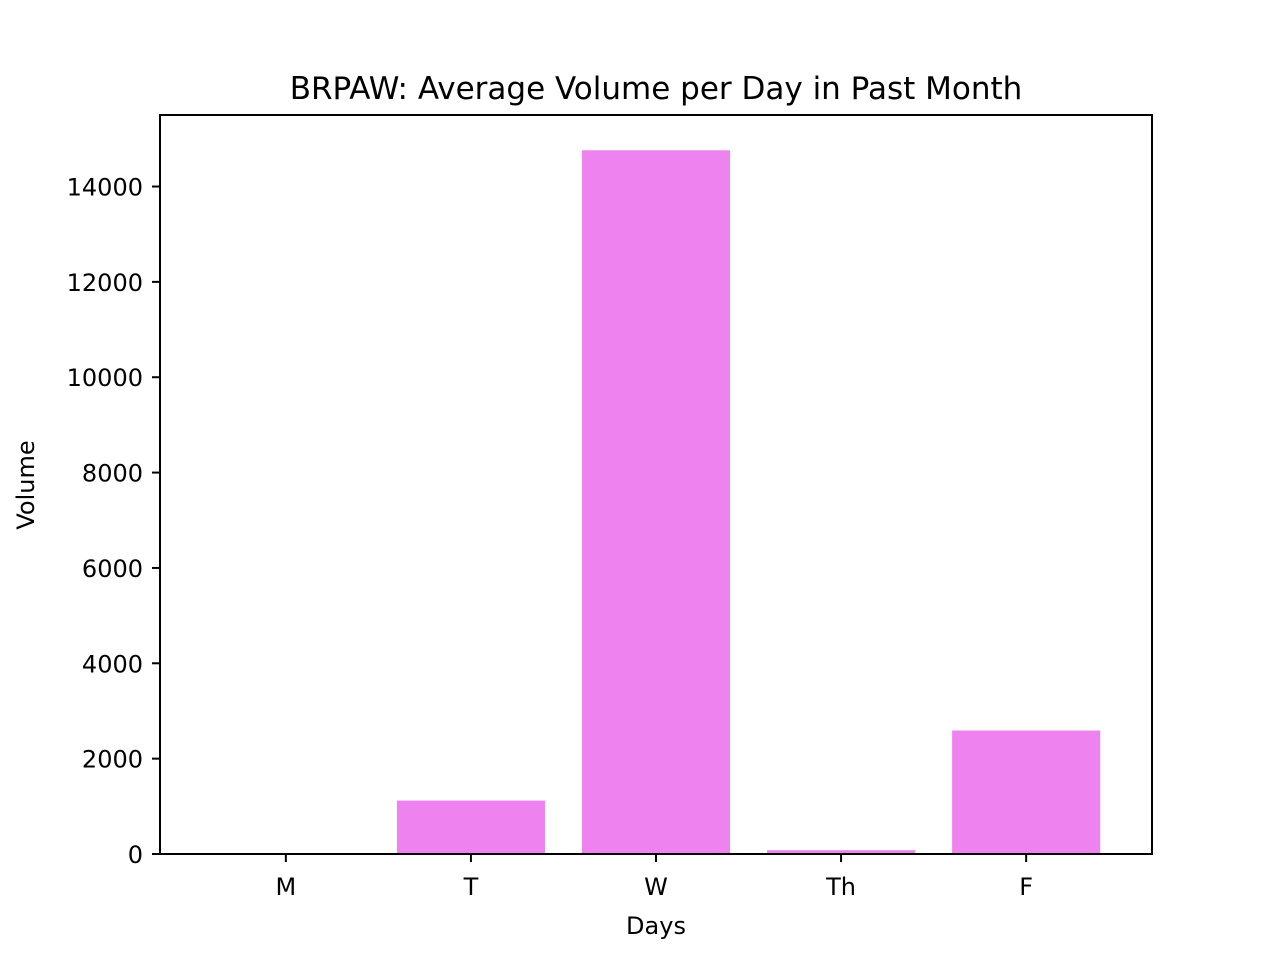 The height and width of the screenshot is (960, 1280). What do you see at coordinates (112, 760) in the screenshot?
I see `y-tick-label-2000: 2000` at bounding box center [112, 760].